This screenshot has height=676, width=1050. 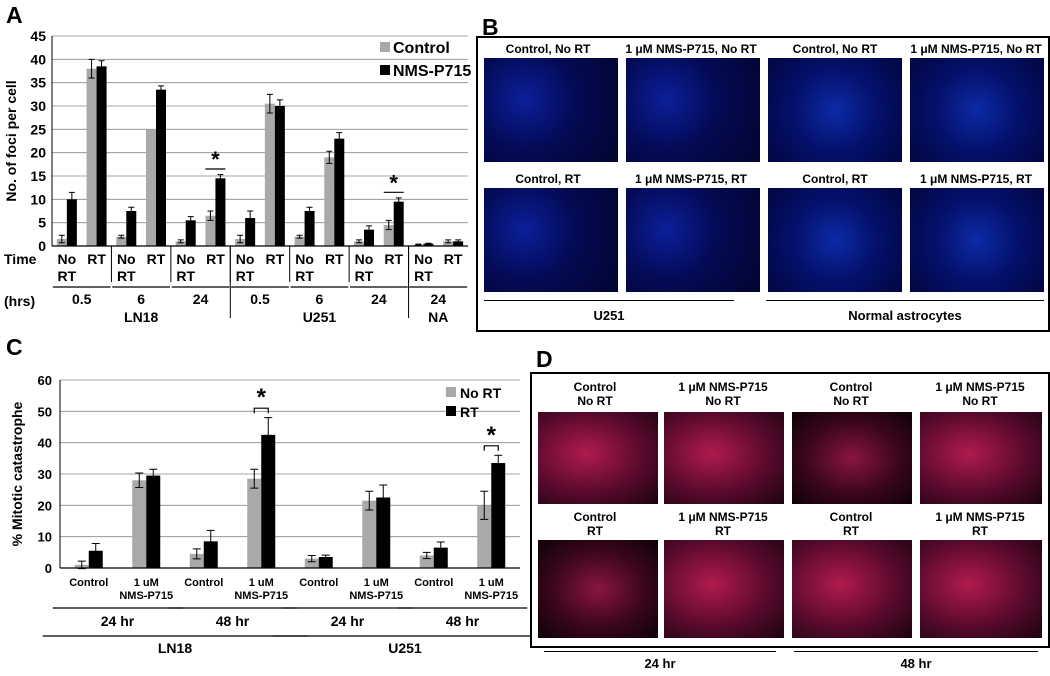 I want to click on ytick-a-7: 35, so click(x=38, y=83).